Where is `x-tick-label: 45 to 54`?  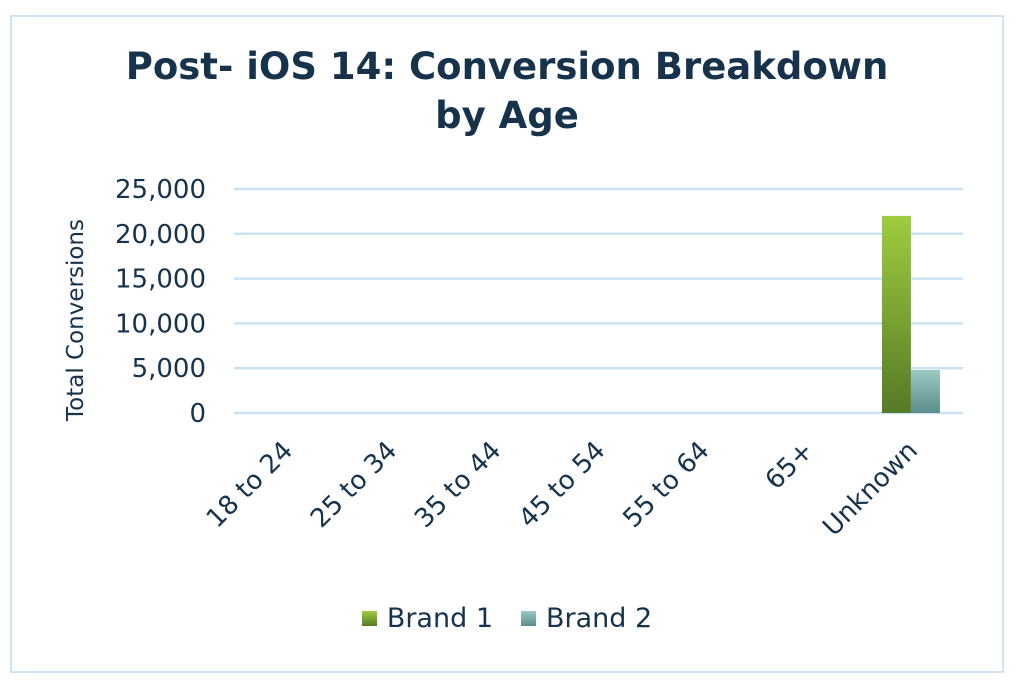
x-tick-label: 45 to 54 is located at coordinates (562, 485).